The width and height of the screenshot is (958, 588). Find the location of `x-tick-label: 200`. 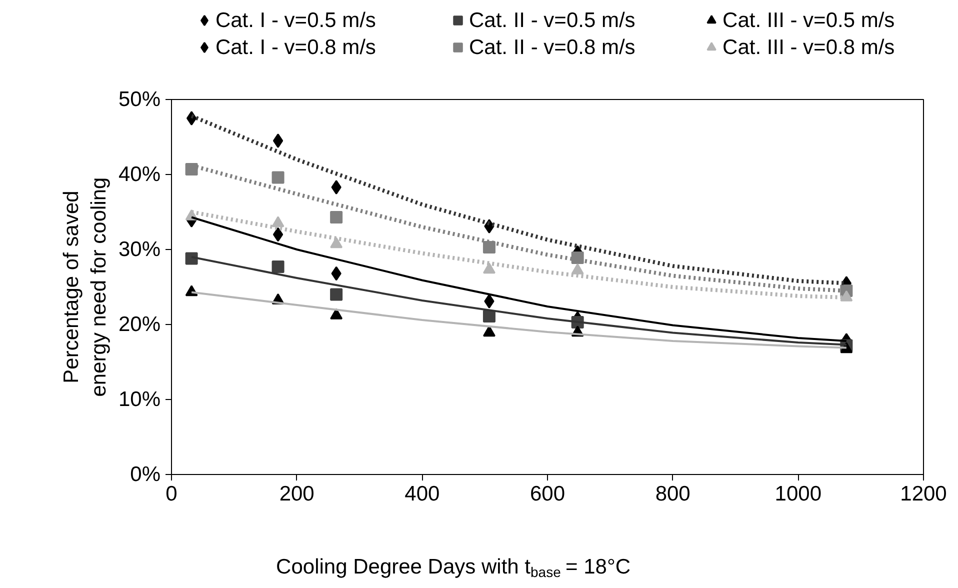

x-tick-label: 200 is located at coordinates (296, 494).